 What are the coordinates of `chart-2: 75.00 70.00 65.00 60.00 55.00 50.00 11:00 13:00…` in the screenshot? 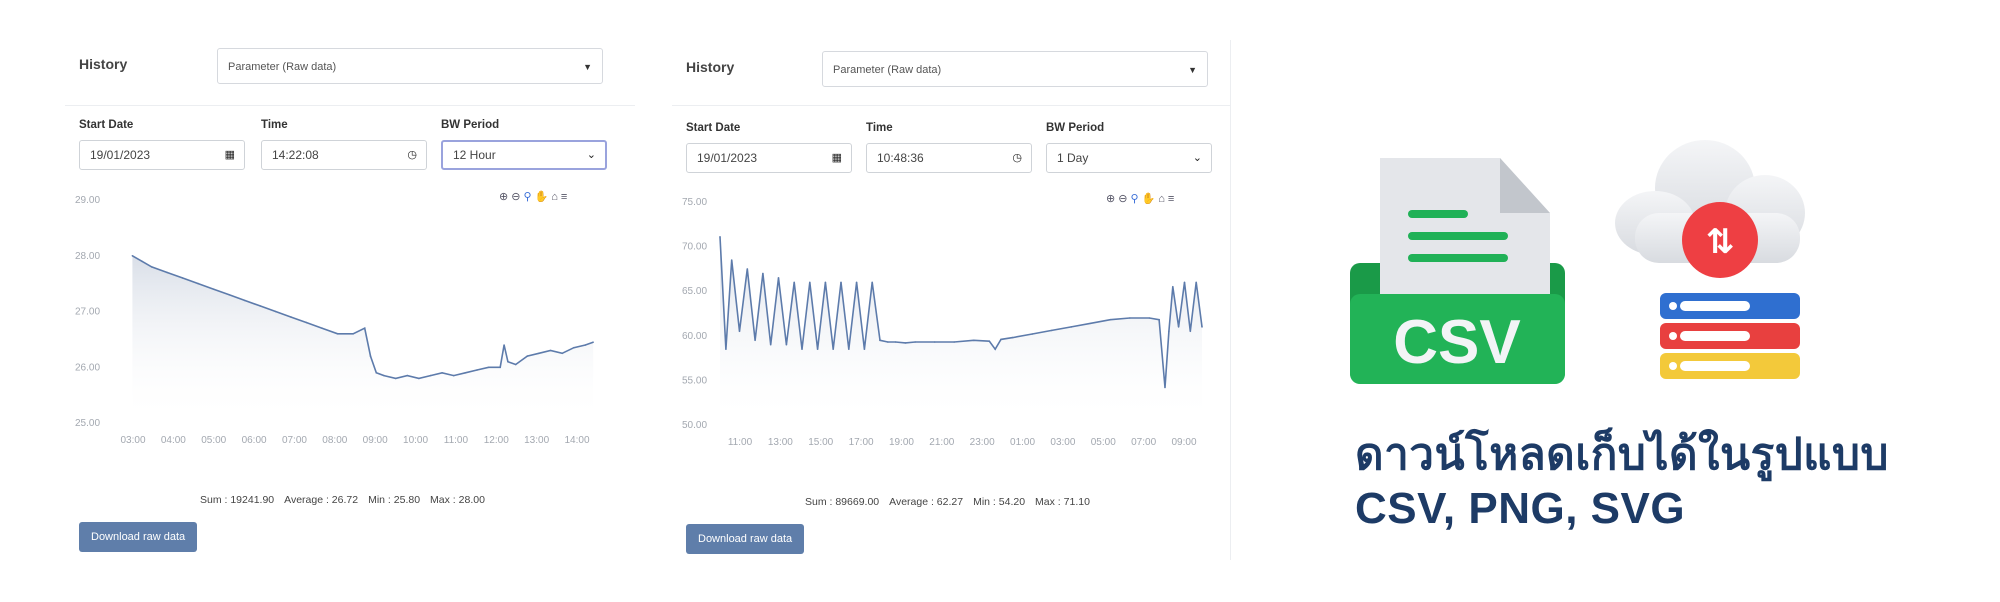 It's located at (944, 347).